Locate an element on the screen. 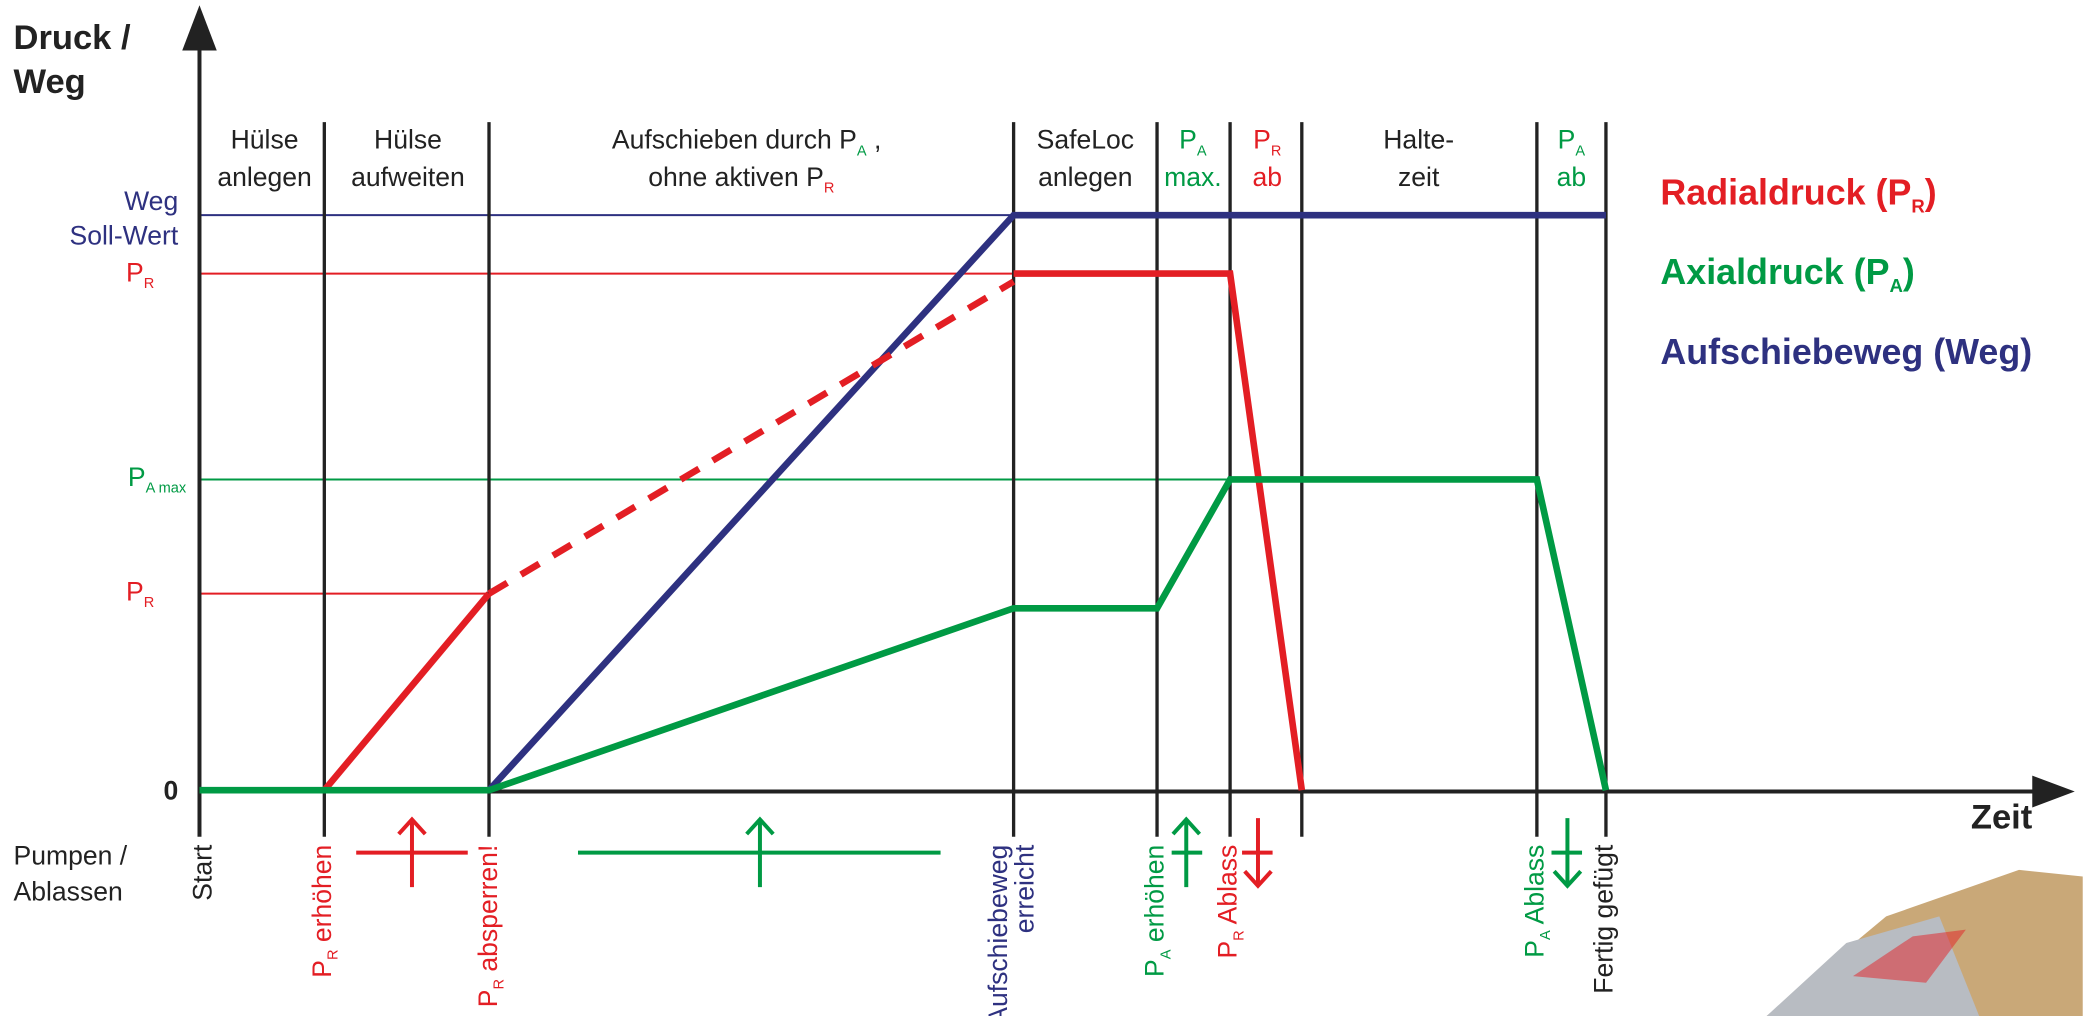 This screenshot has height=1016, width=2083. y-axis-label: Weg is located at coordinates (50, 82).